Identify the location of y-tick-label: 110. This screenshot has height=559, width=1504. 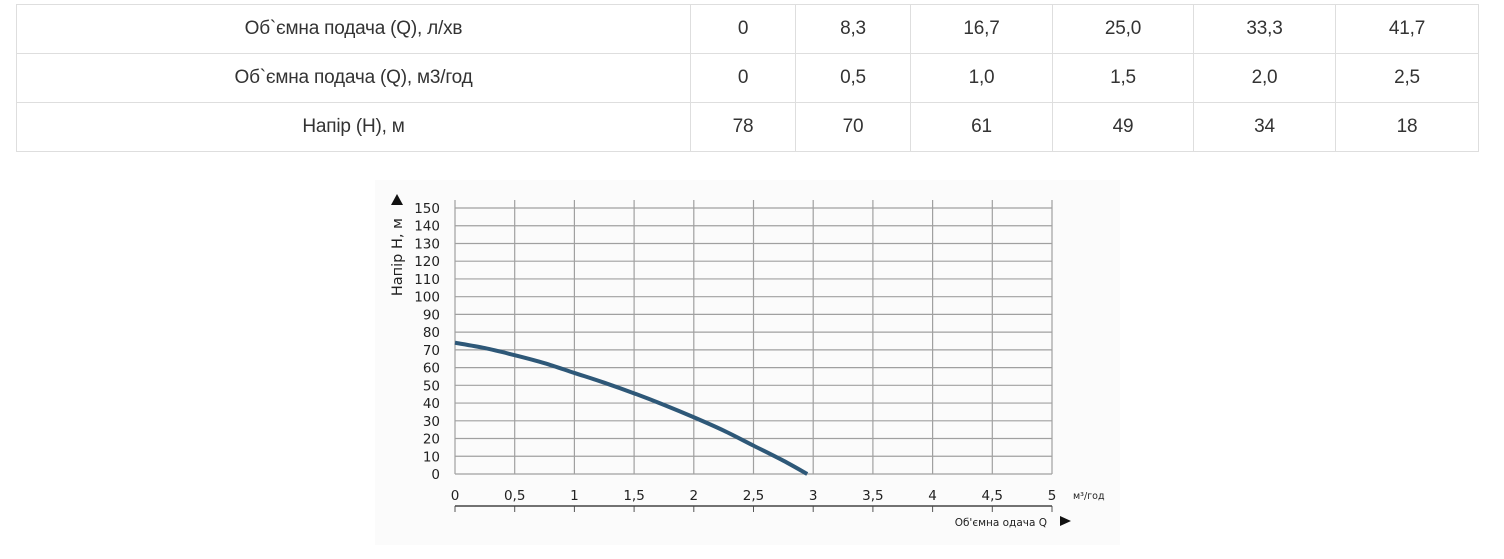
(427, 280).